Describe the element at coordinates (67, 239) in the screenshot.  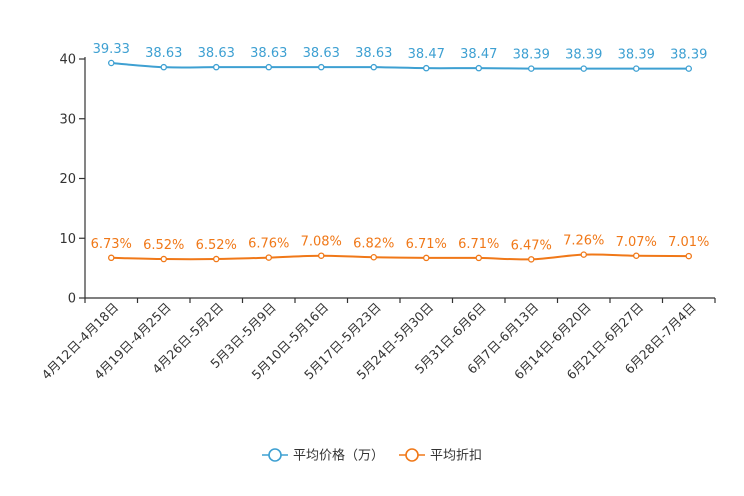
I see `y-tick-label: 10` at that location.